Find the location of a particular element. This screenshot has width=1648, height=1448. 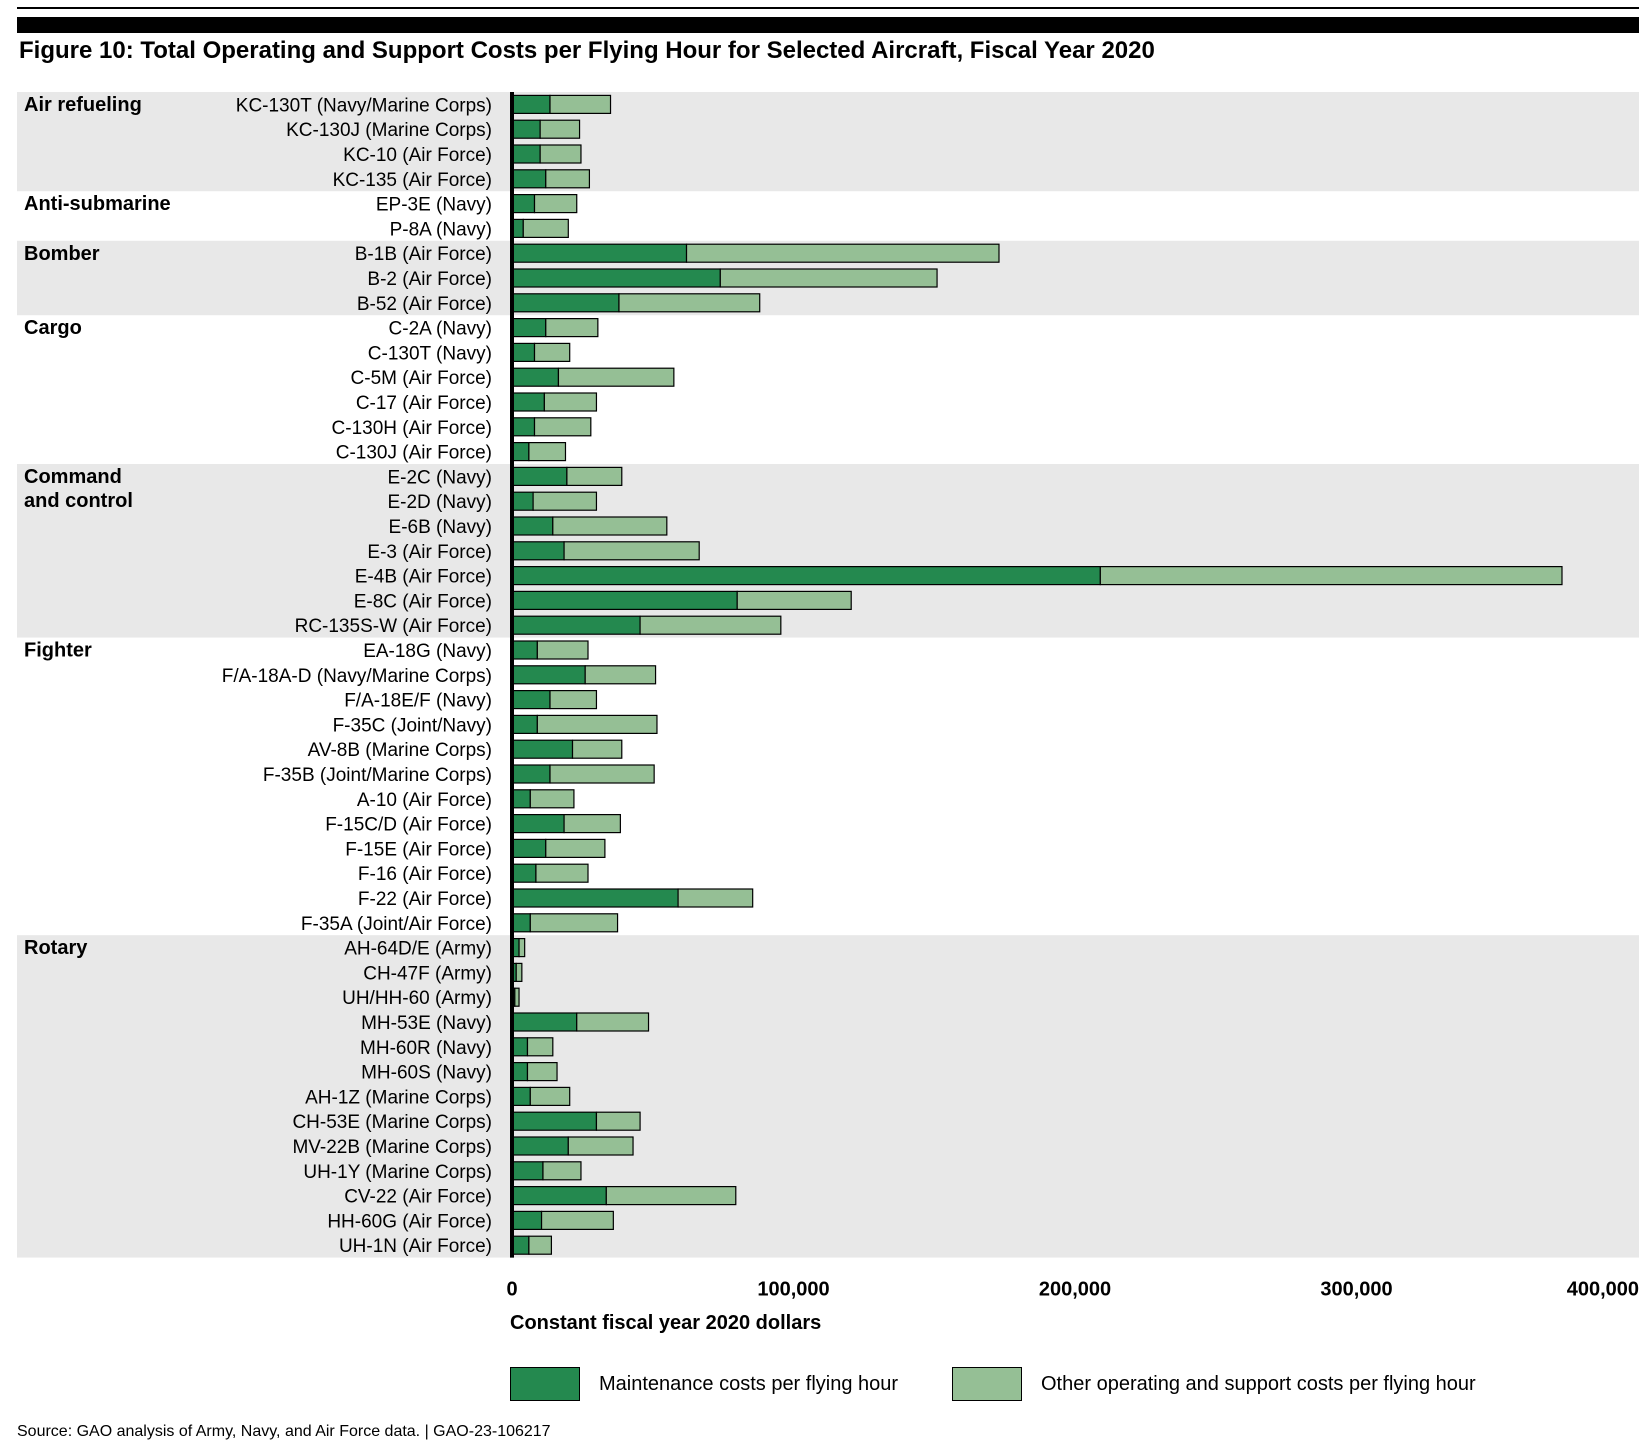

category-label: E-3 (Air Force) is located at coordinates (429, 552).